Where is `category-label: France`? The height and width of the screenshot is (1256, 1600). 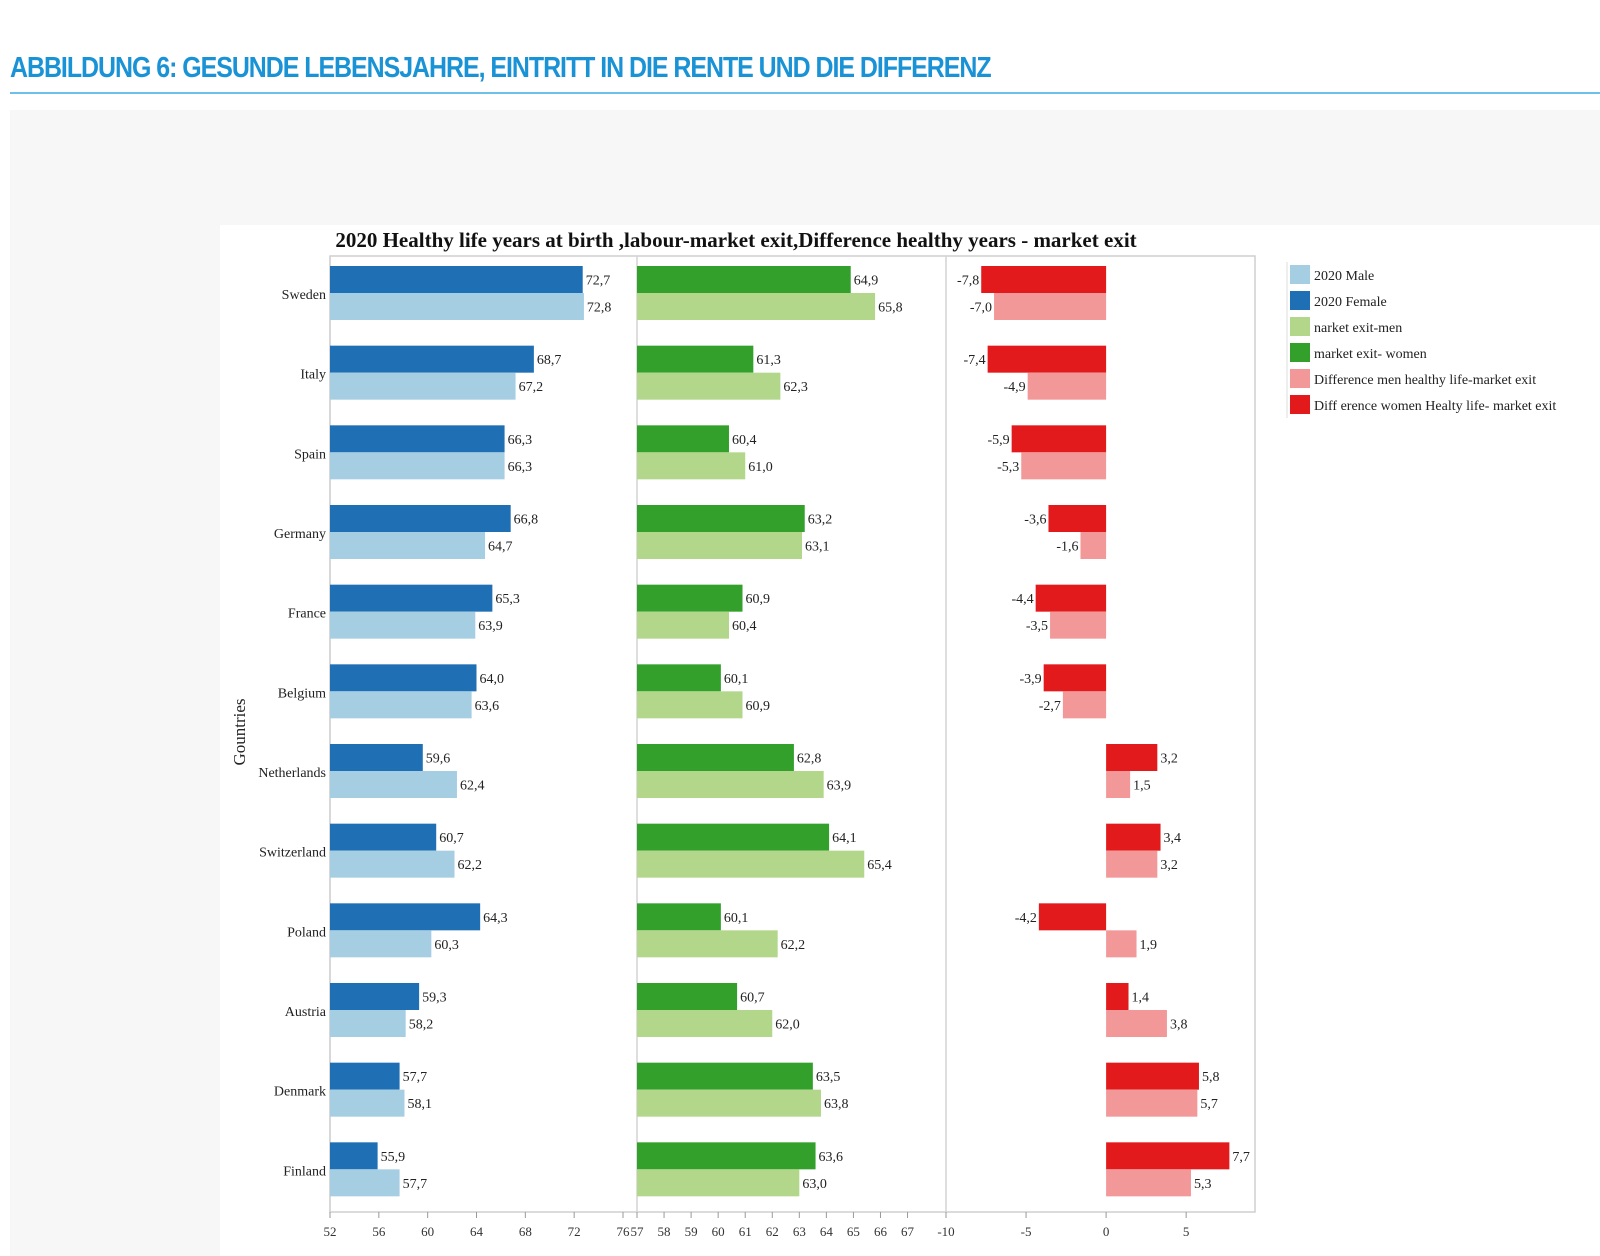 category-label: France is located at coordinates (307, 614).